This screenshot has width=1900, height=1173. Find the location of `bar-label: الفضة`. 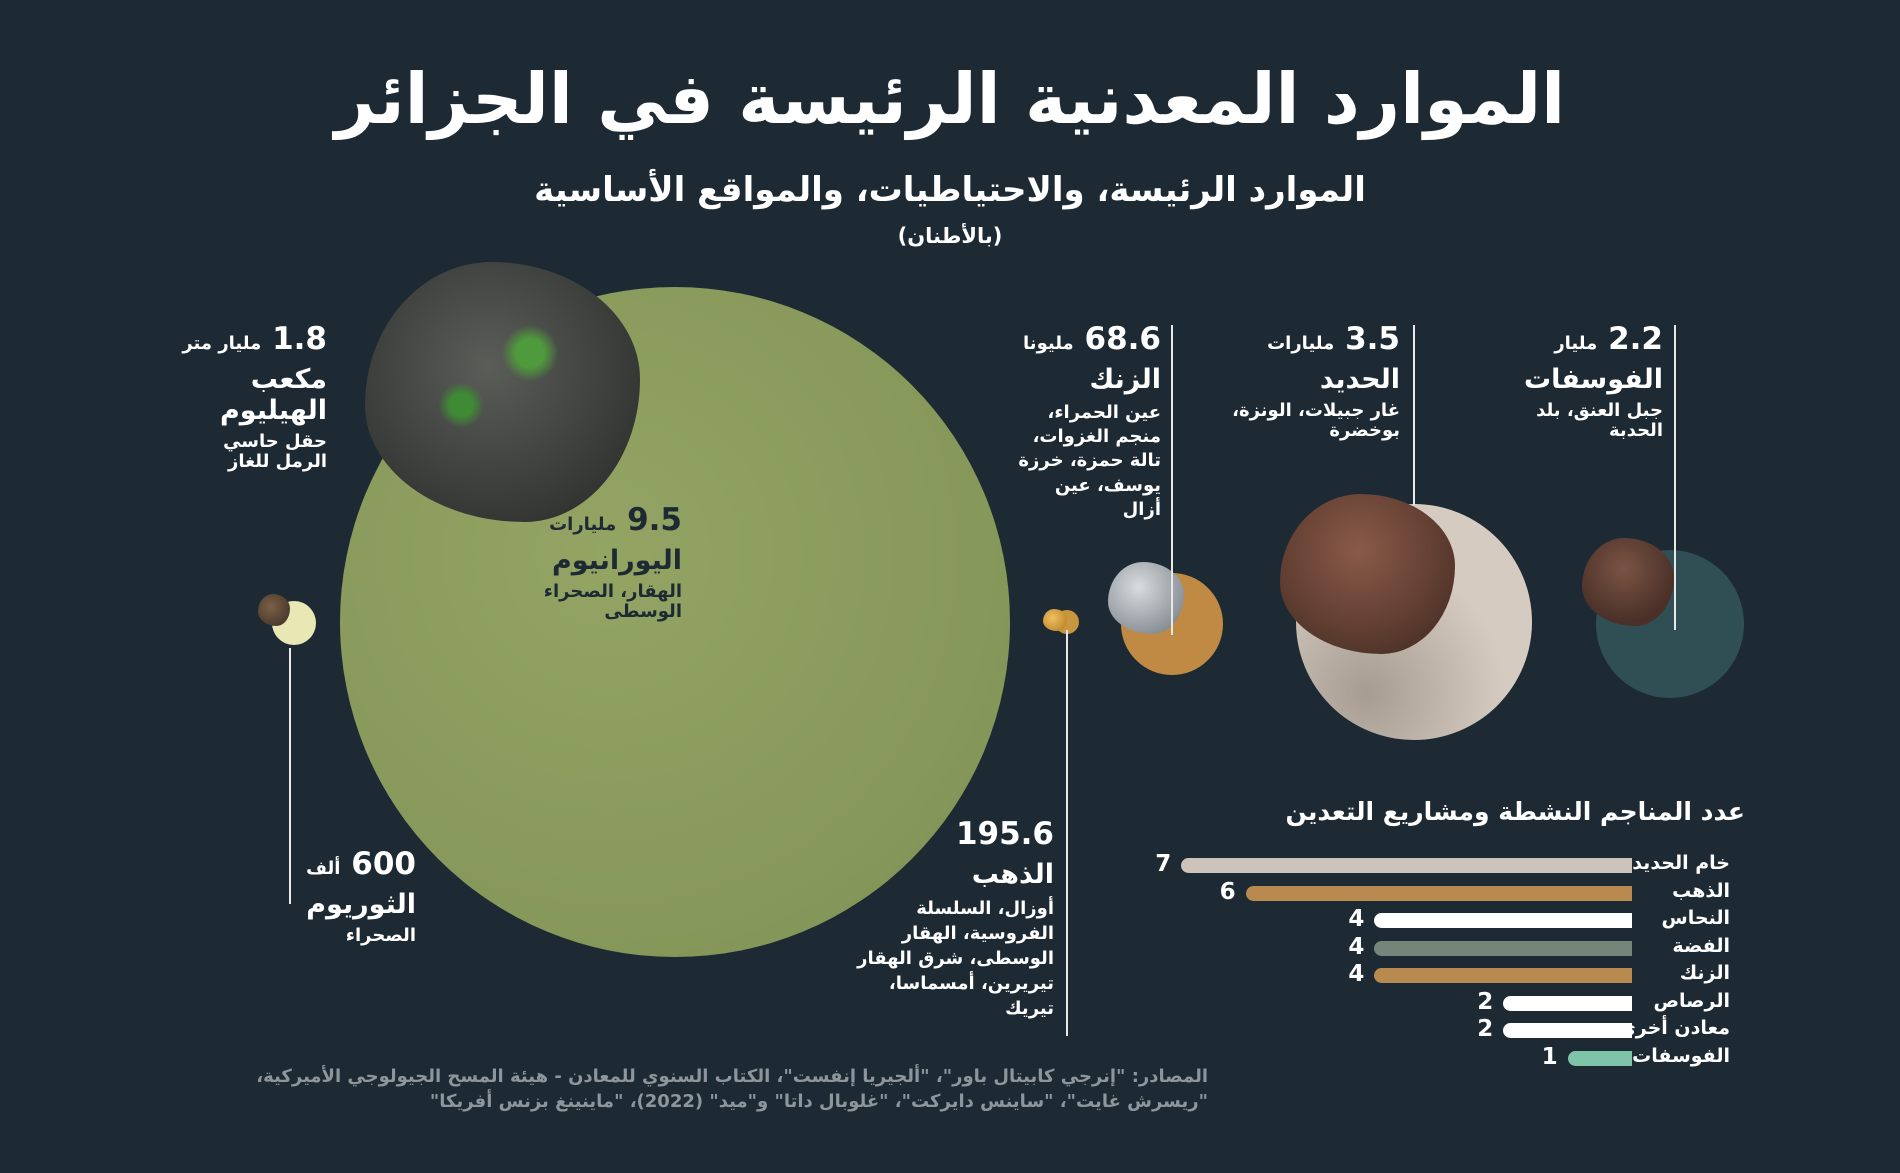

bar-label: الفضة is located at coordinates (1701, 945).